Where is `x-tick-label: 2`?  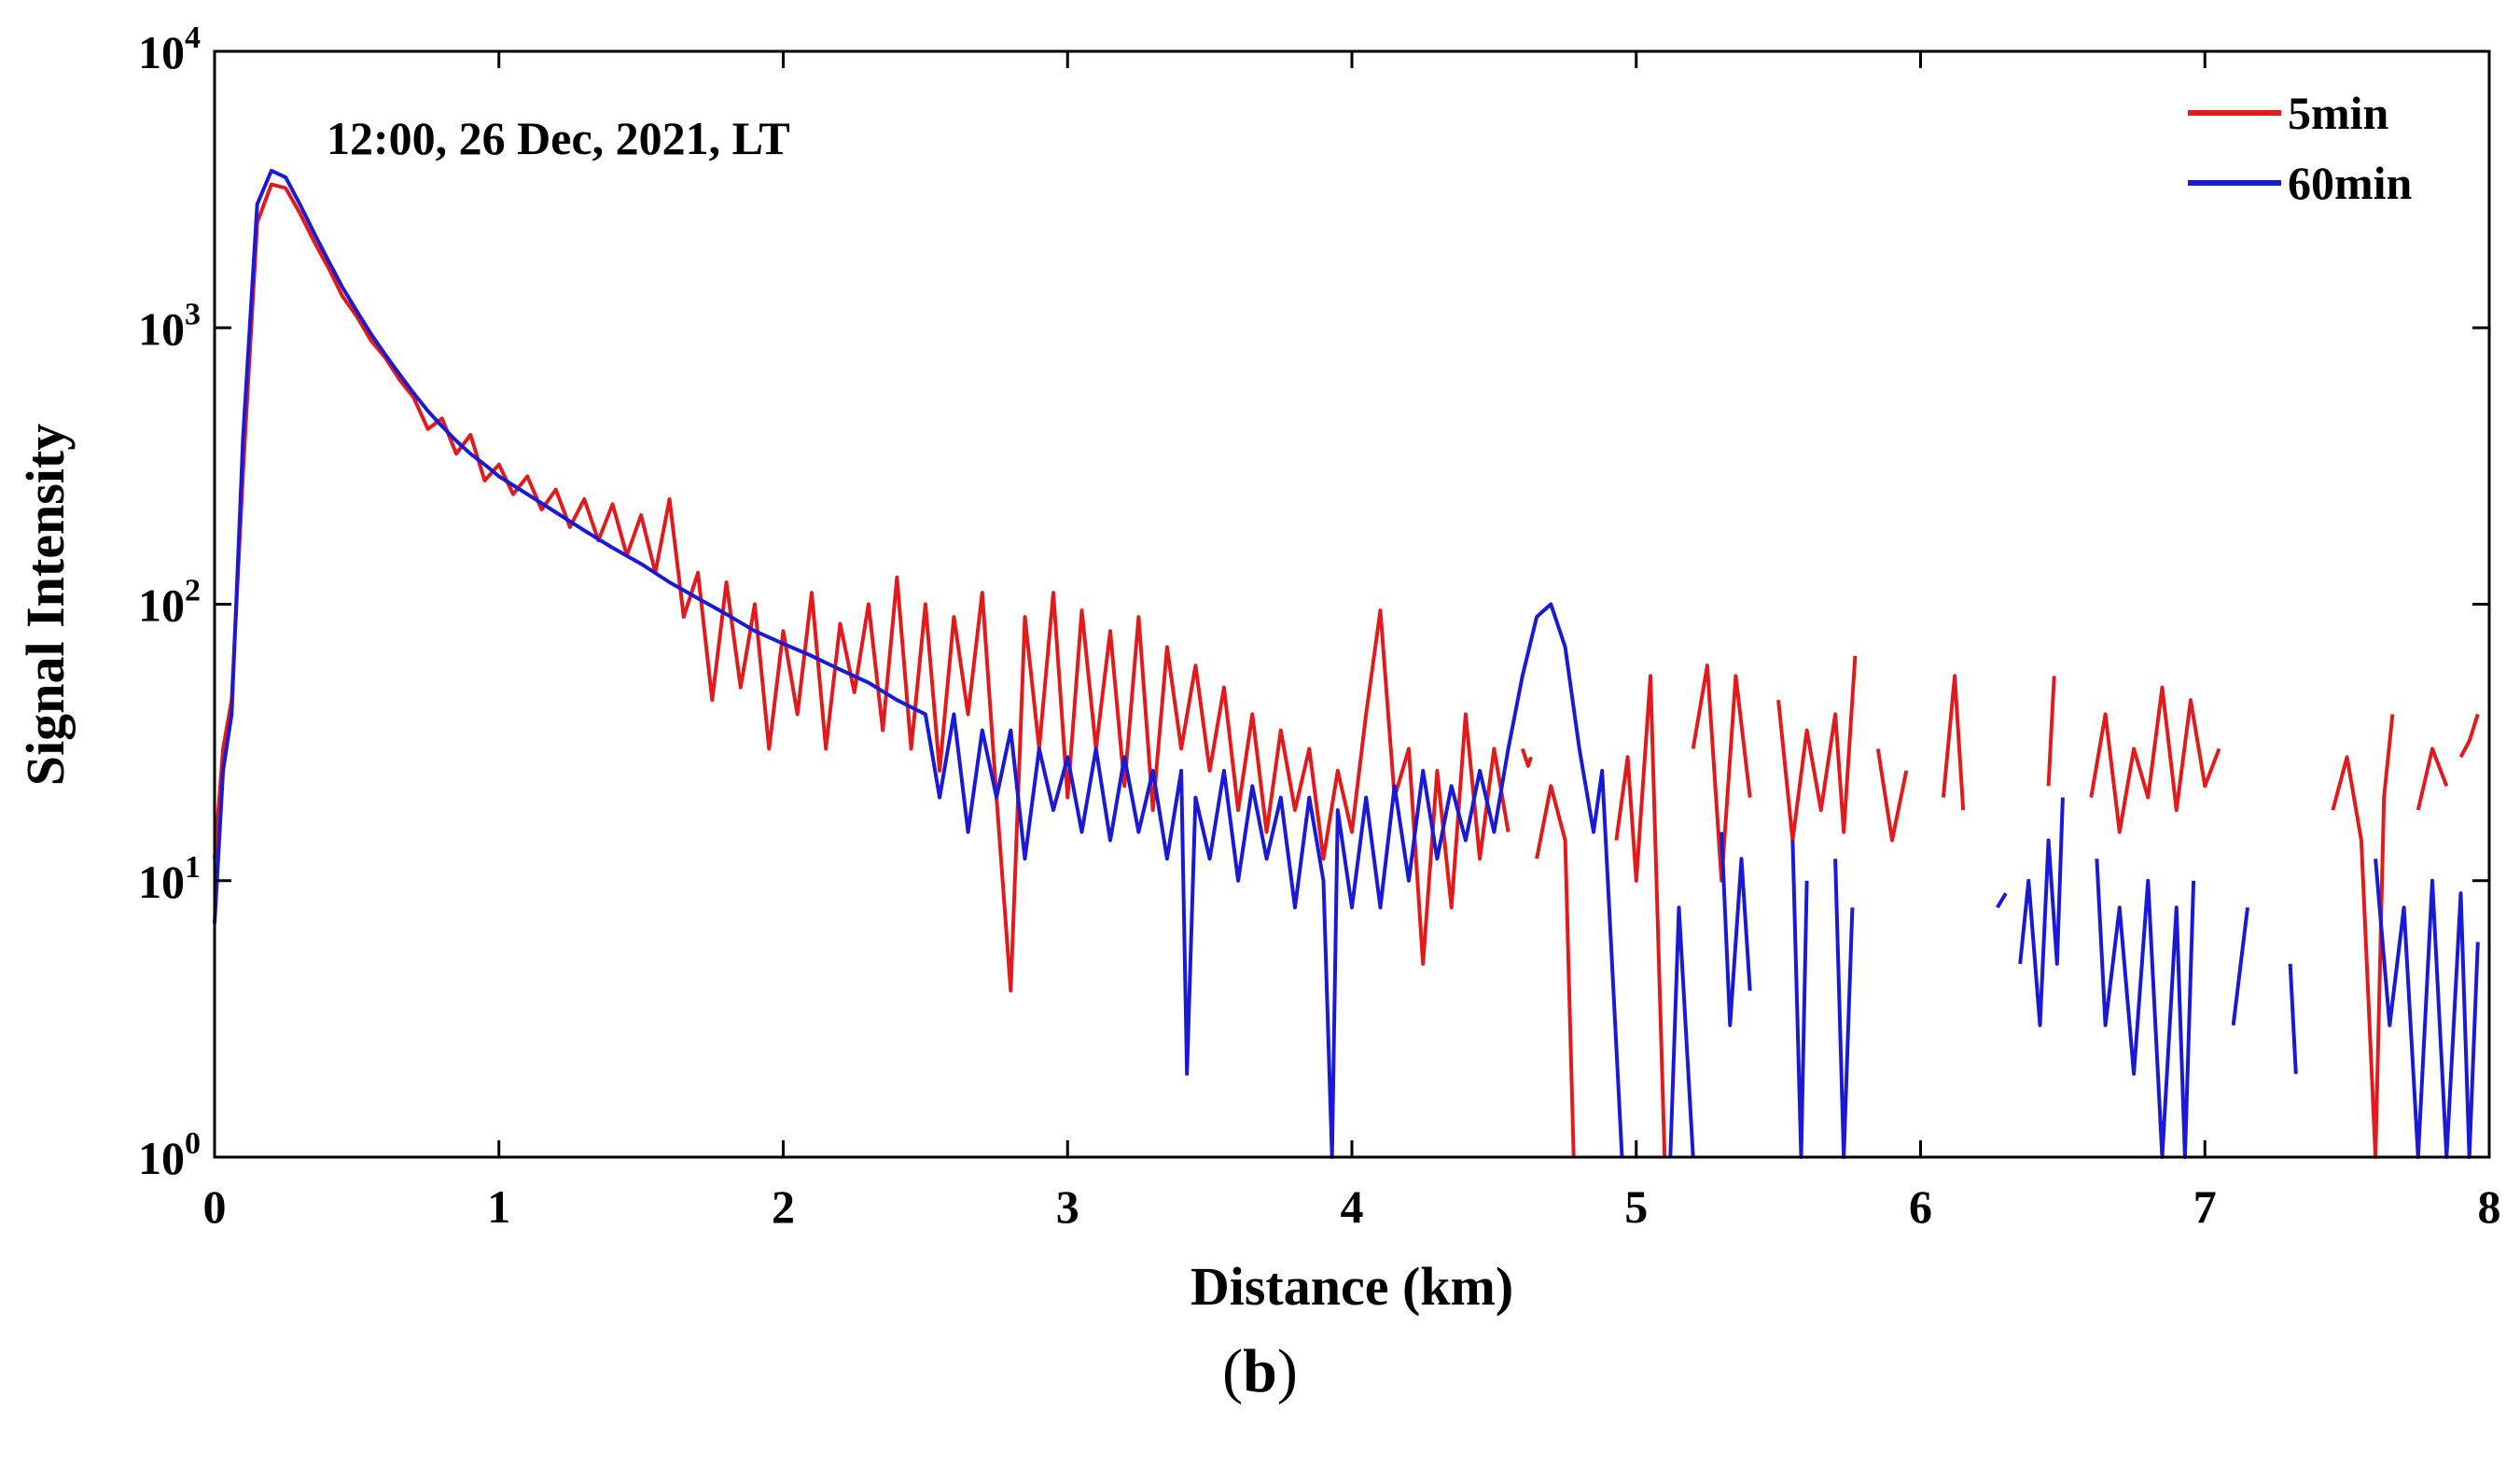
x-tick-label: 2 is located at coordinates (783, 1206).